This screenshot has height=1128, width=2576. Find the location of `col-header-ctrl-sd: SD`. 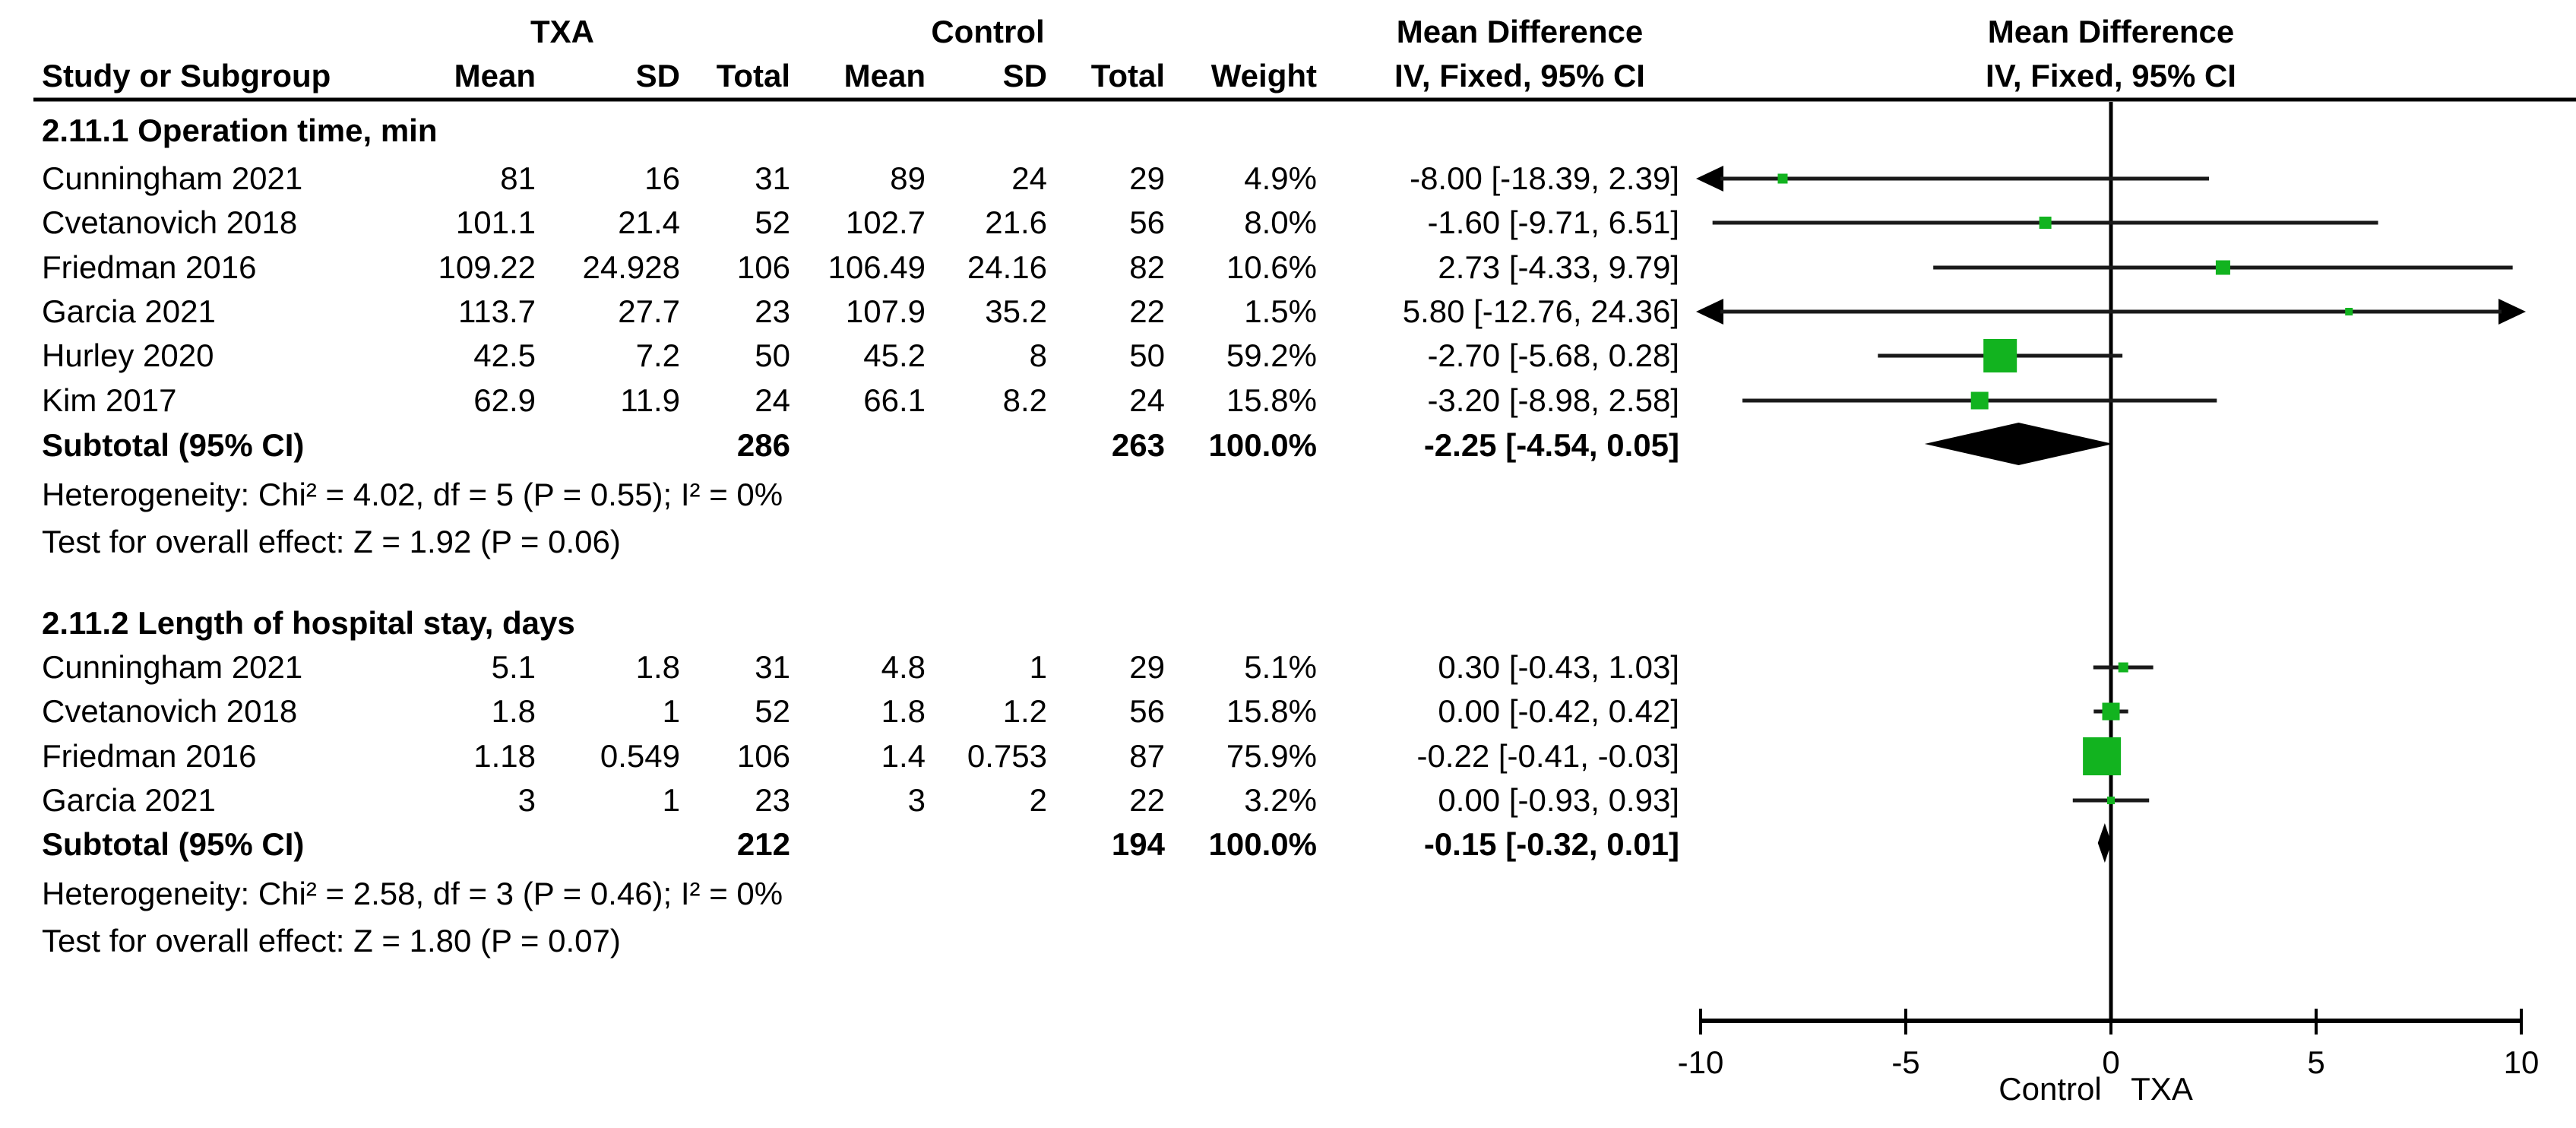

col-header-ctrl-sd: SD is located at coordinates (1024, 75).